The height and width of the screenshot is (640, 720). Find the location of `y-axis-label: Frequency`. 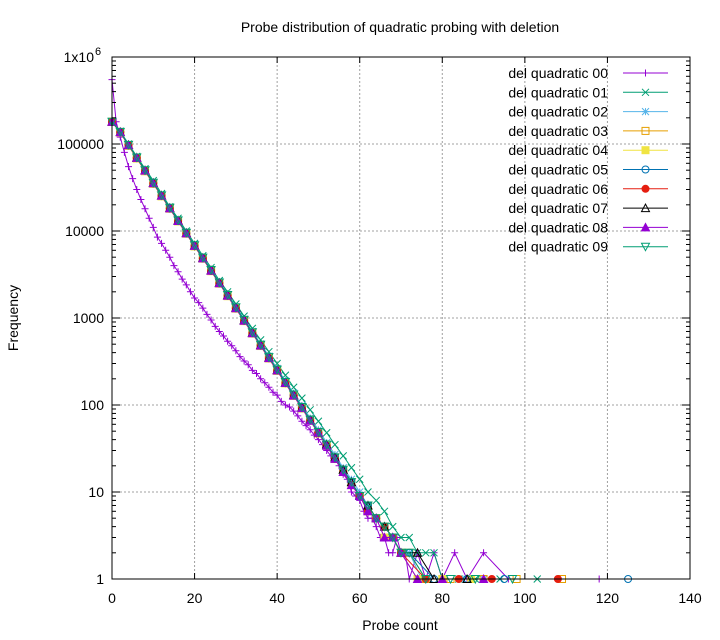

y-axis-label: Frequency is located at coordinates (13, 318).